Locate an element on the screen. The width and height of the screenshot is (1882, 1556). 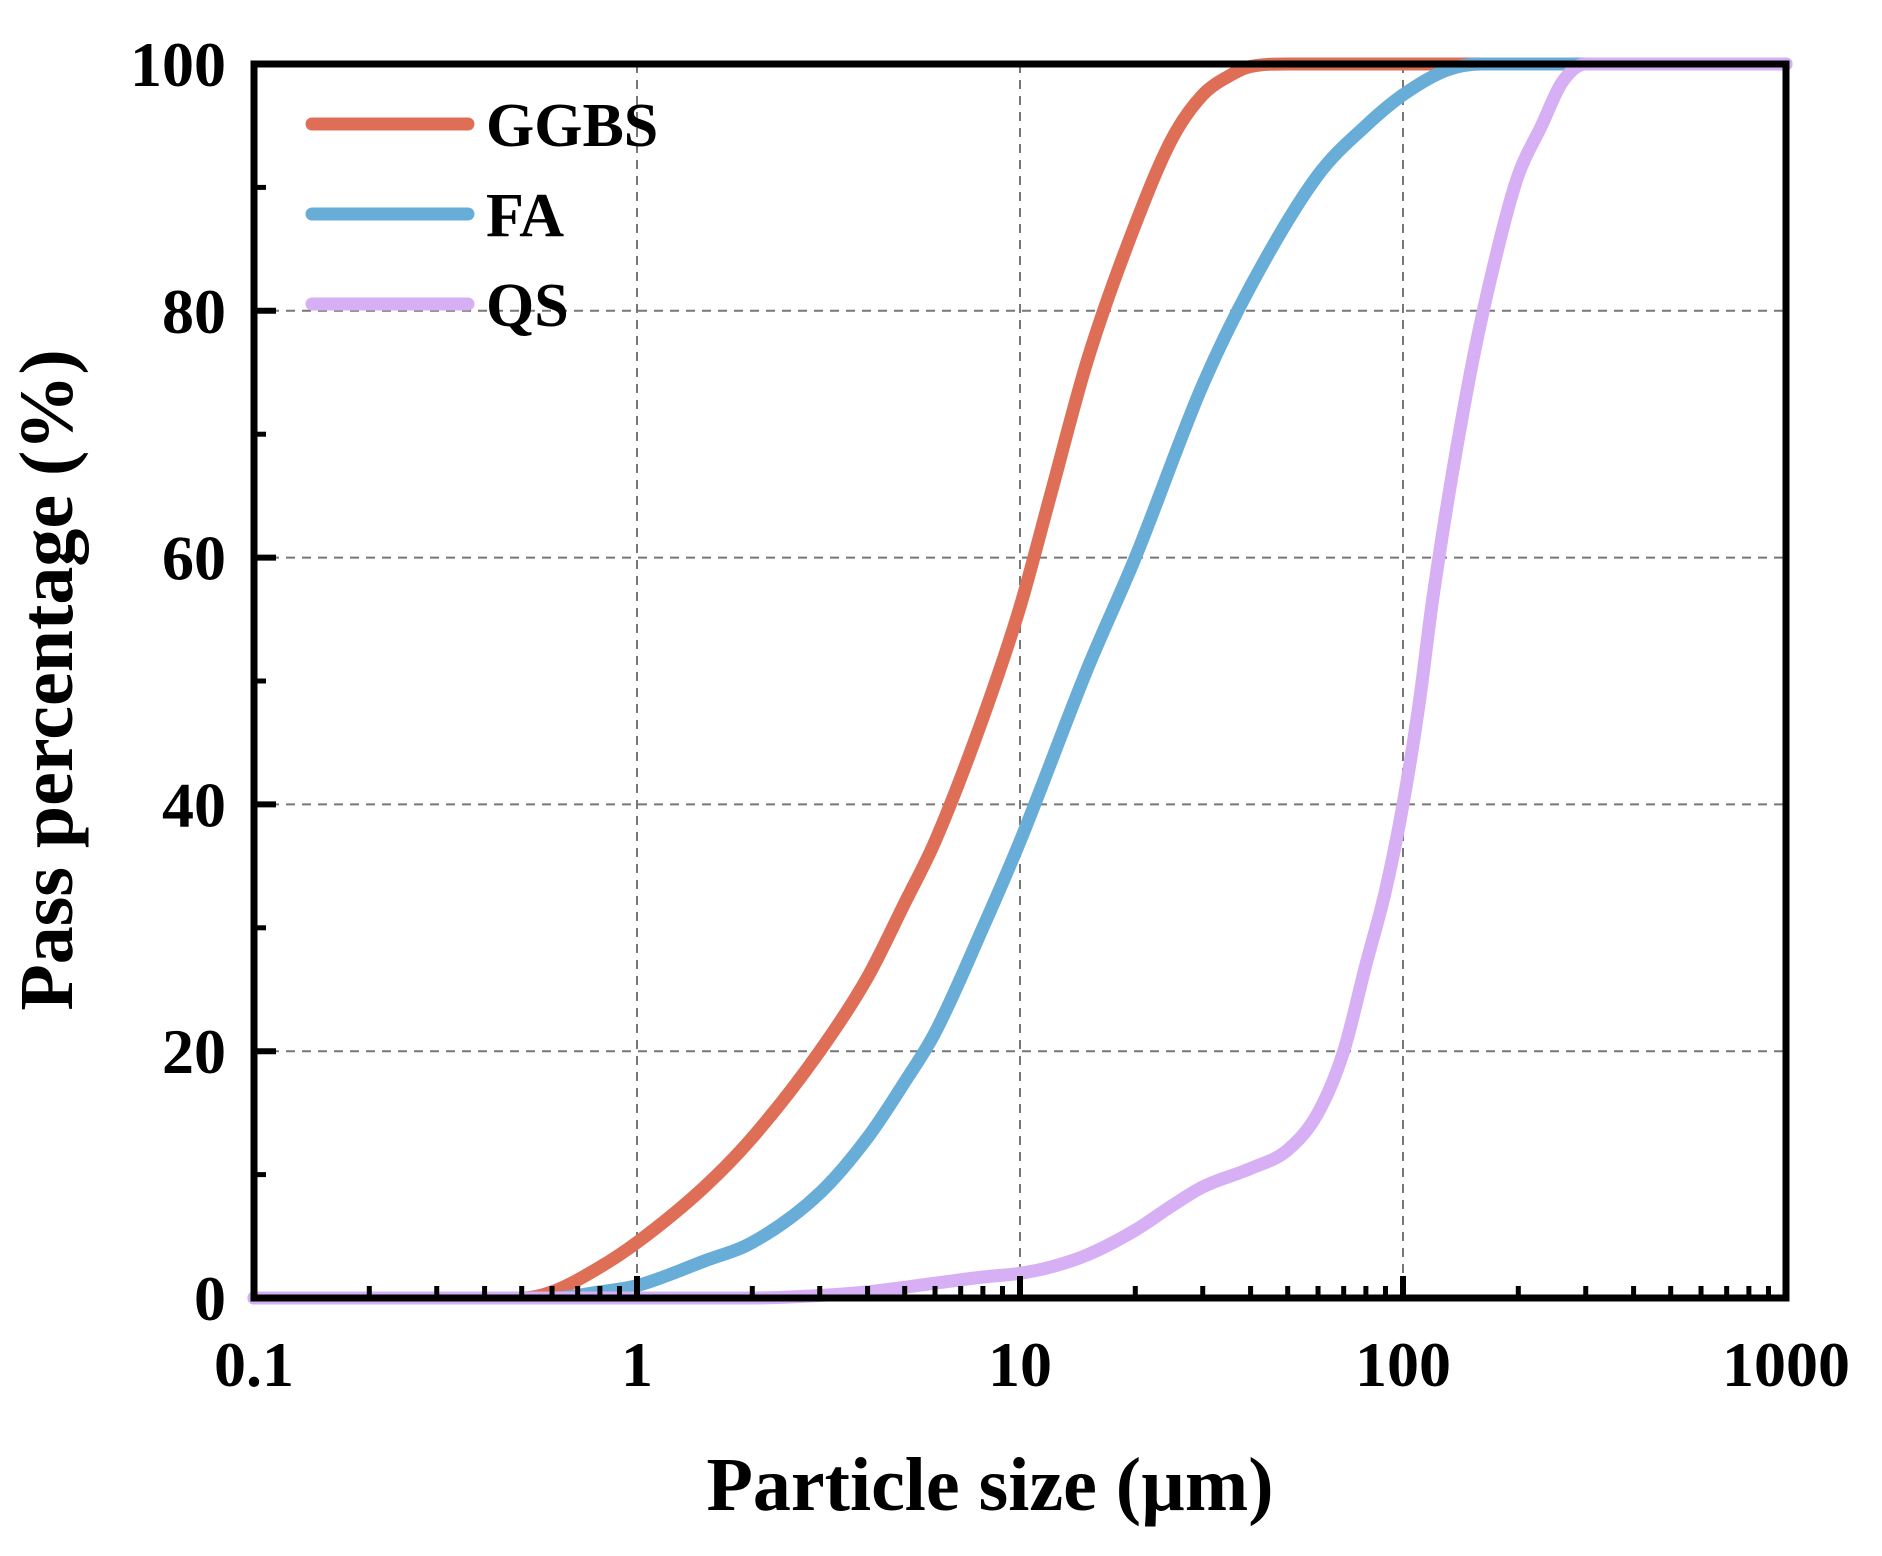
x-axis-title: Particle size (µm) is located at coordinates (989, 1485).